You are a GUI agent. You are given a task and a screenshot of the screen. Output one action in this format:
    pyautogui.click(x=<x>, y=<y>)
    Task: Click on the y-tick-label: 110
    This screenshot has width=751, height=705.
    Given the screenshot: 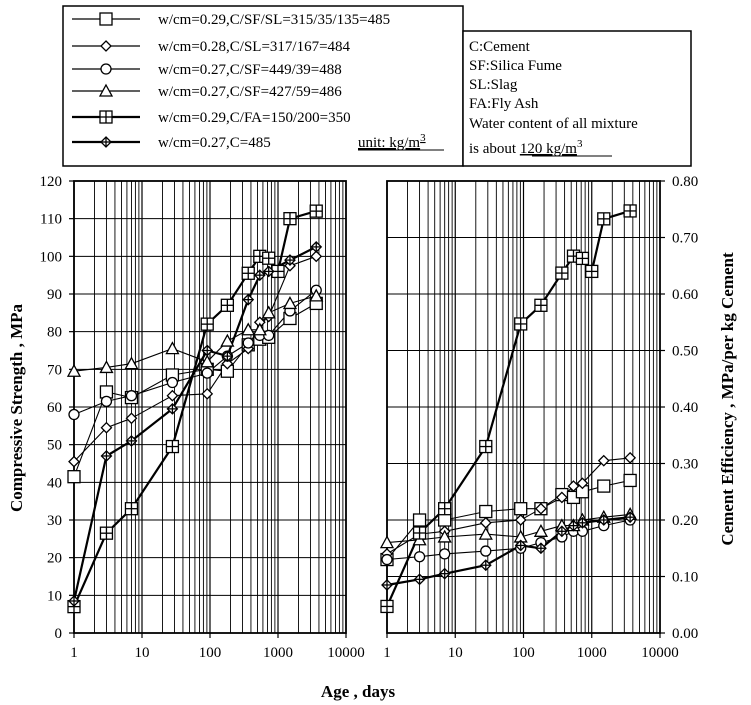 What is the action you would take?
    pyautogui.click(x=51, y=220)
    